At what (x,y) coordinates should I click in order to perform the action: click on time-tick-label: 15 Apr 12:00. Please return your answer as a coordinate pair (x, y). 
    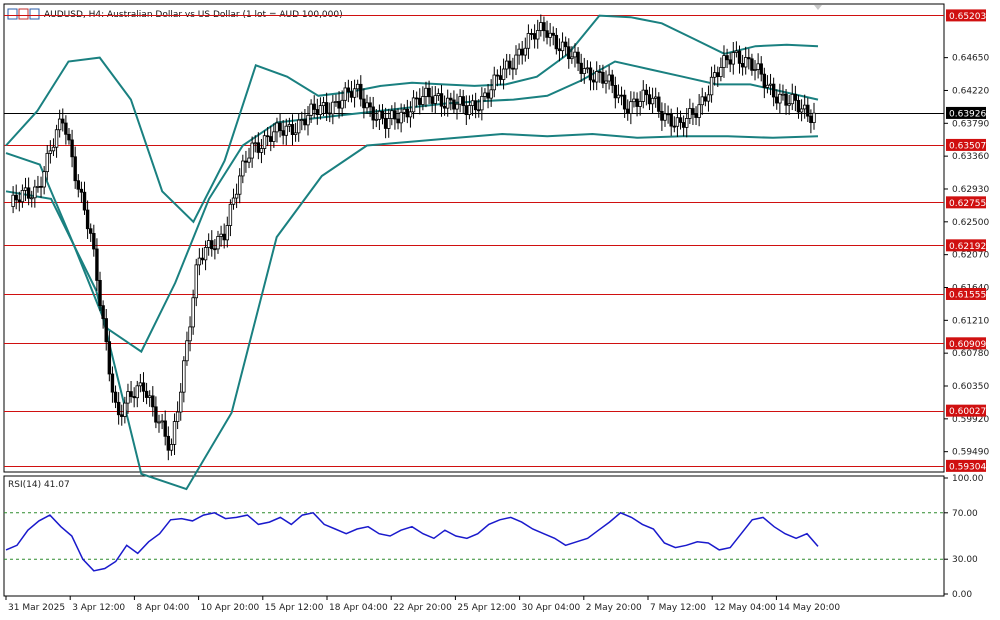
    Looking at the image, I should click on (294, 608).